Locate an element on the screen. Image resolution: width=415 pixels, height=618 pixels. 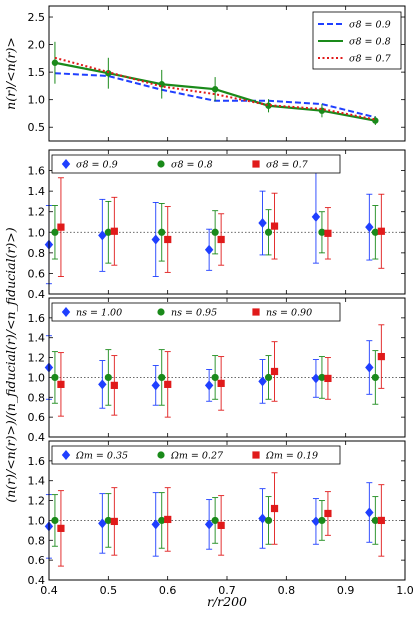
y-tick-label: 1.2 is located at coordinates (37, 358).